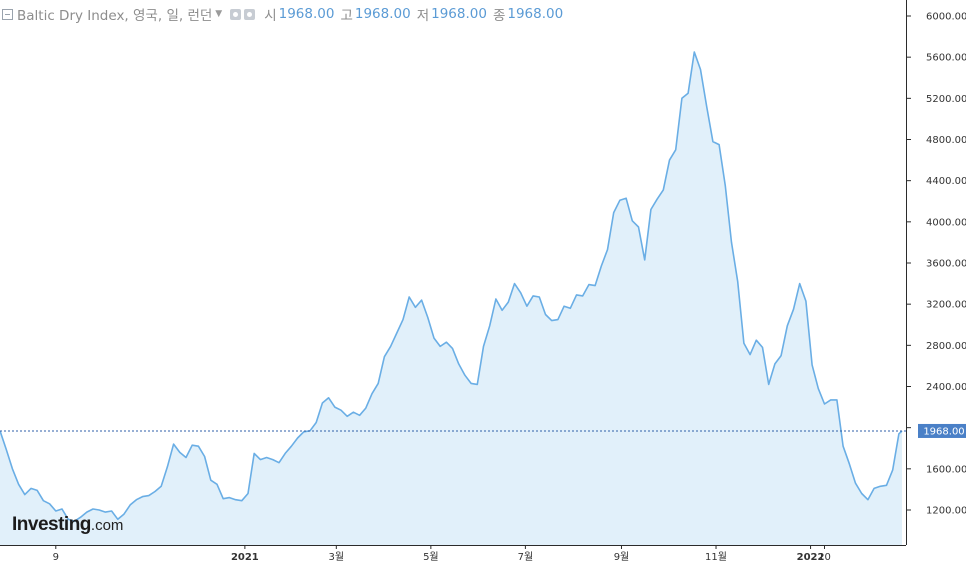  Describe the element at coordinates (946, 469) in the screenshot. I see `y-tick-label: 1600.00` at that location.